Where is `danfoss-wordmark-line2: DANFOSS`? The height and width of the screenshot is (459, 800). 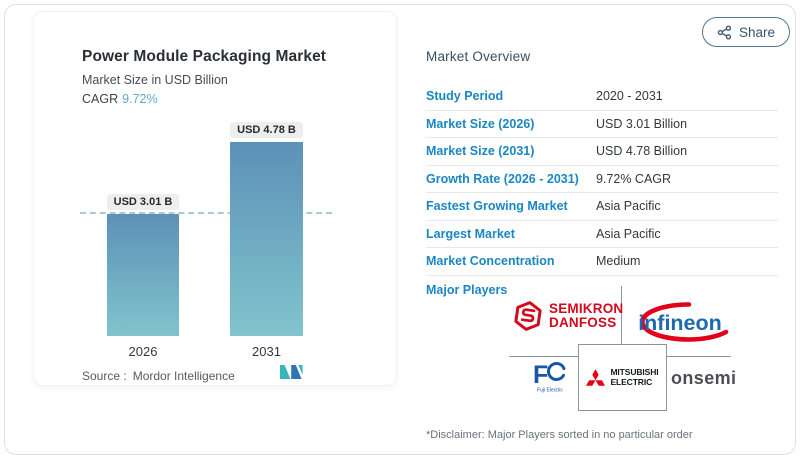 danfoss-wordmark-line2: DANFOSS is located at coordinates (583, 322).